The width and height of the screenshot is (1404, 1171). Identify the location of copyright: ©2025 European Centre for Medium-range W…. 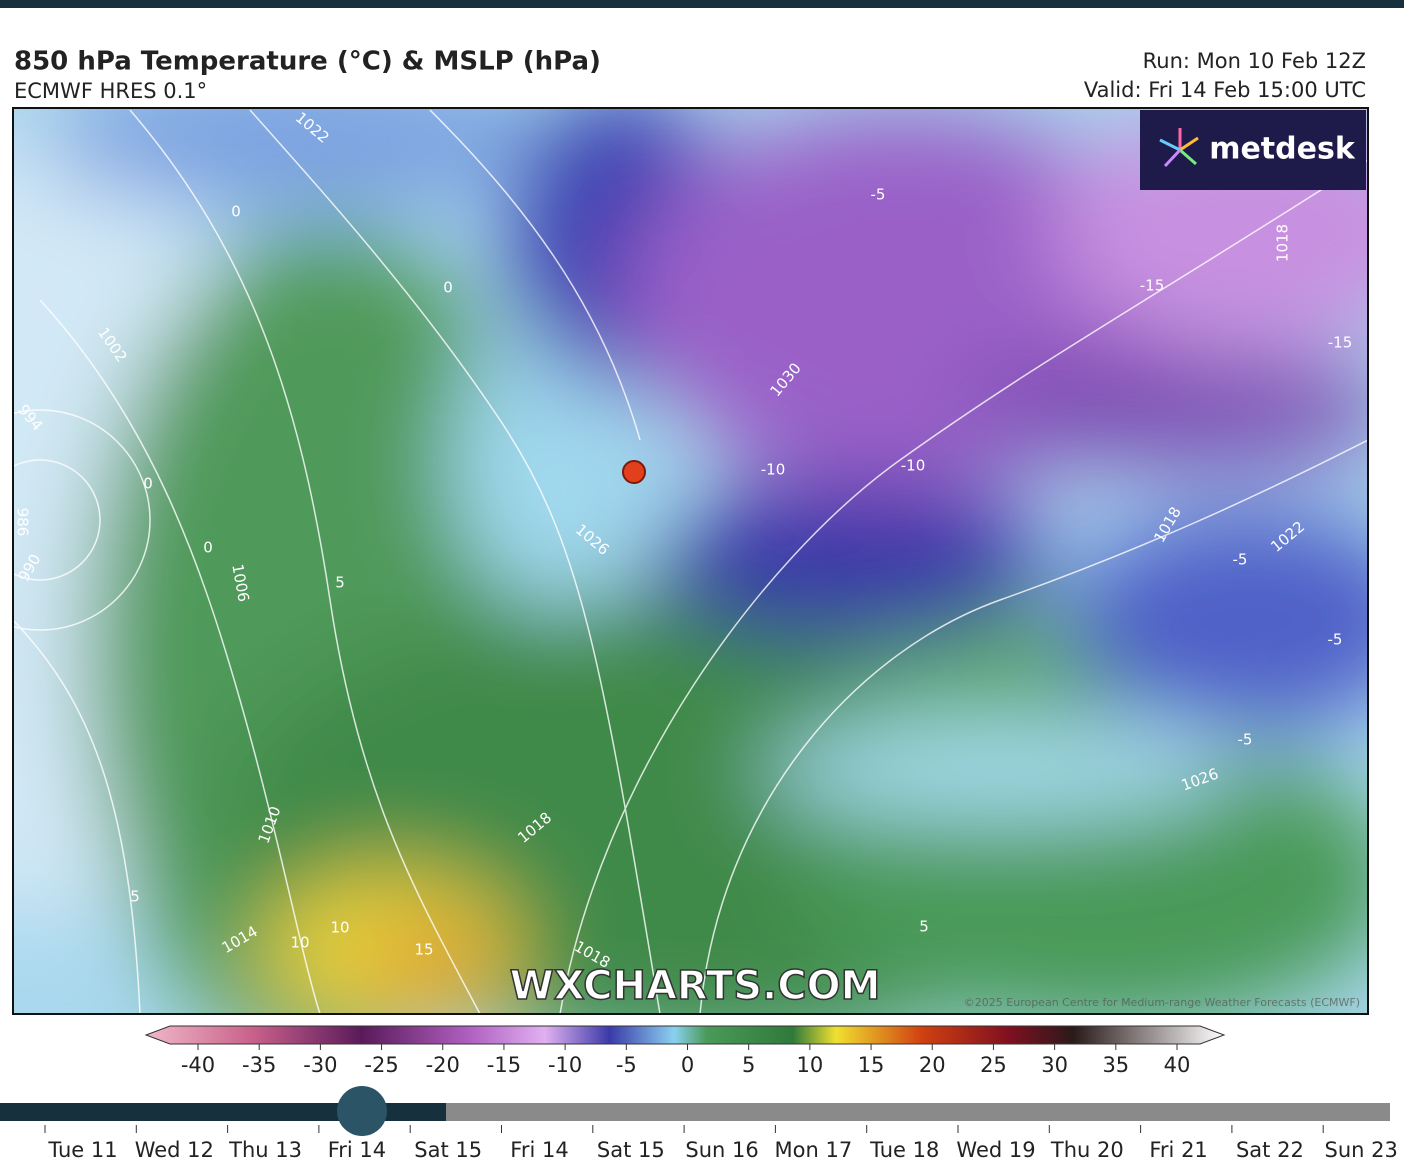
(1162, 1002).